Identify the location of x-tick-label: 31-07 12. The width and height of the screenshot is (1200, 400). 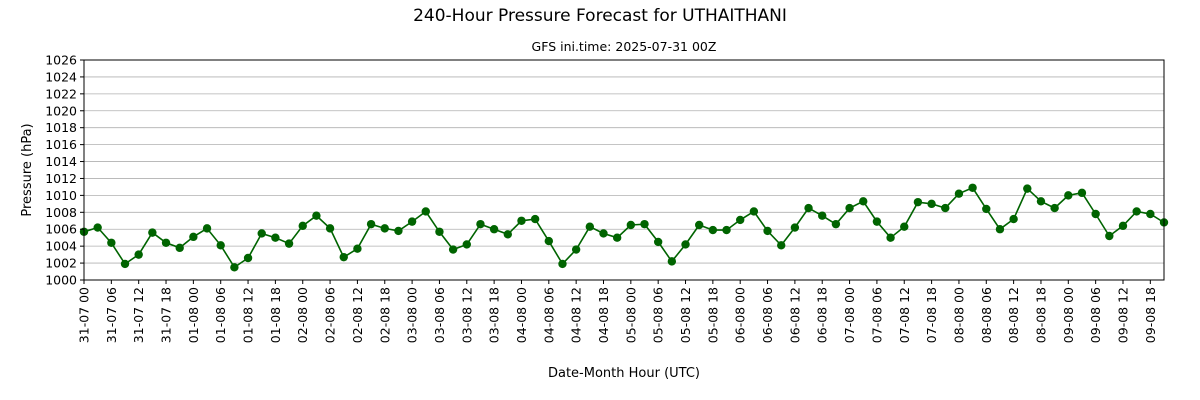
(138, 315).